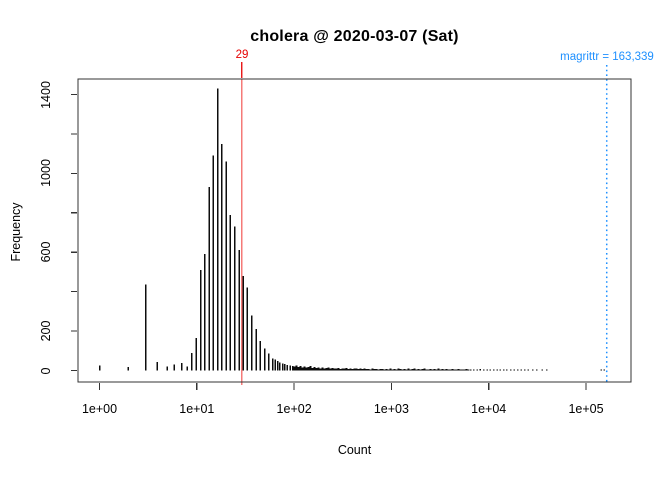  I want to click on chart-title: cholera @ 2020-03-07 (Sat), so click(354, 36).